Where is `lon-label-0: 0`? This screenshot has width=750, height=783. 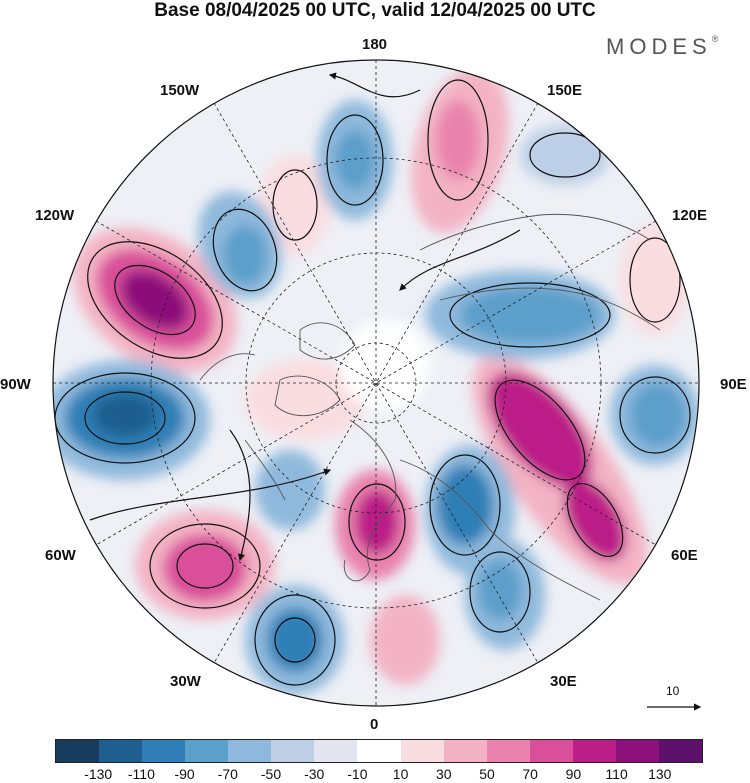 lon-label-0: 0 is located at coordinates (374, 724).